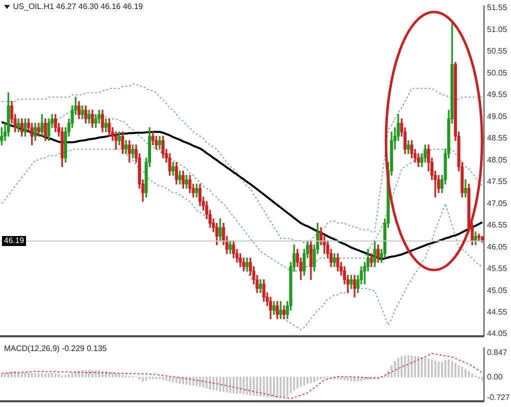 This screenshot has height=407, width=511. I want to click on y-tick-label: 48.55, so click(497, 138).